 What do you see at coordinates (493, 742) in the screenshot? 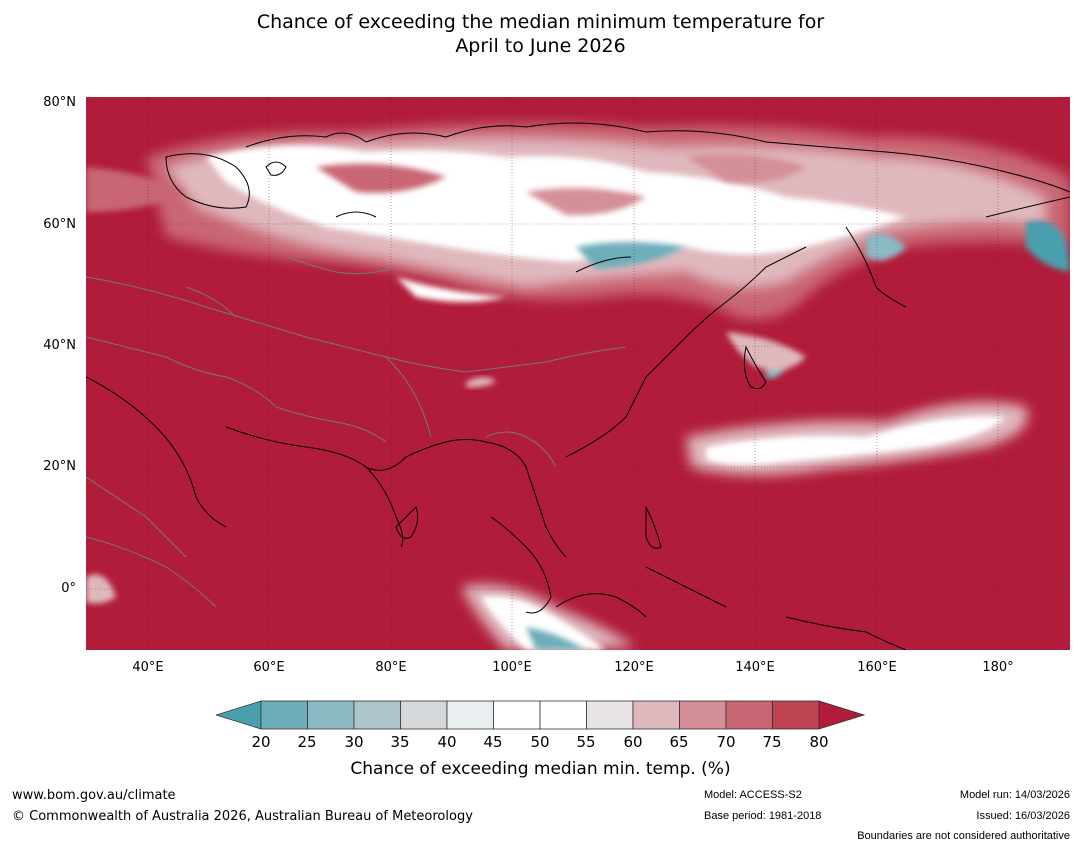
I see `colorbar-tick: 45` at bounding box center [493, 742].